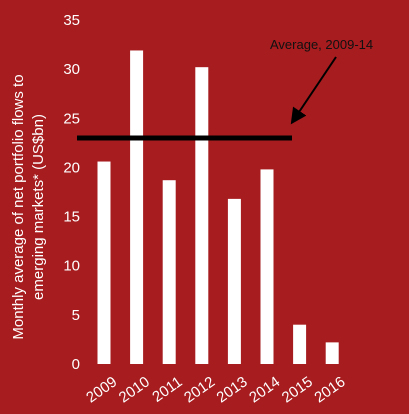 The image size is (409, 414). What do you see at coordinates (71, 266) in the screenshot?
I see `y-tick-label: 10` at bounding box center [71, 266].